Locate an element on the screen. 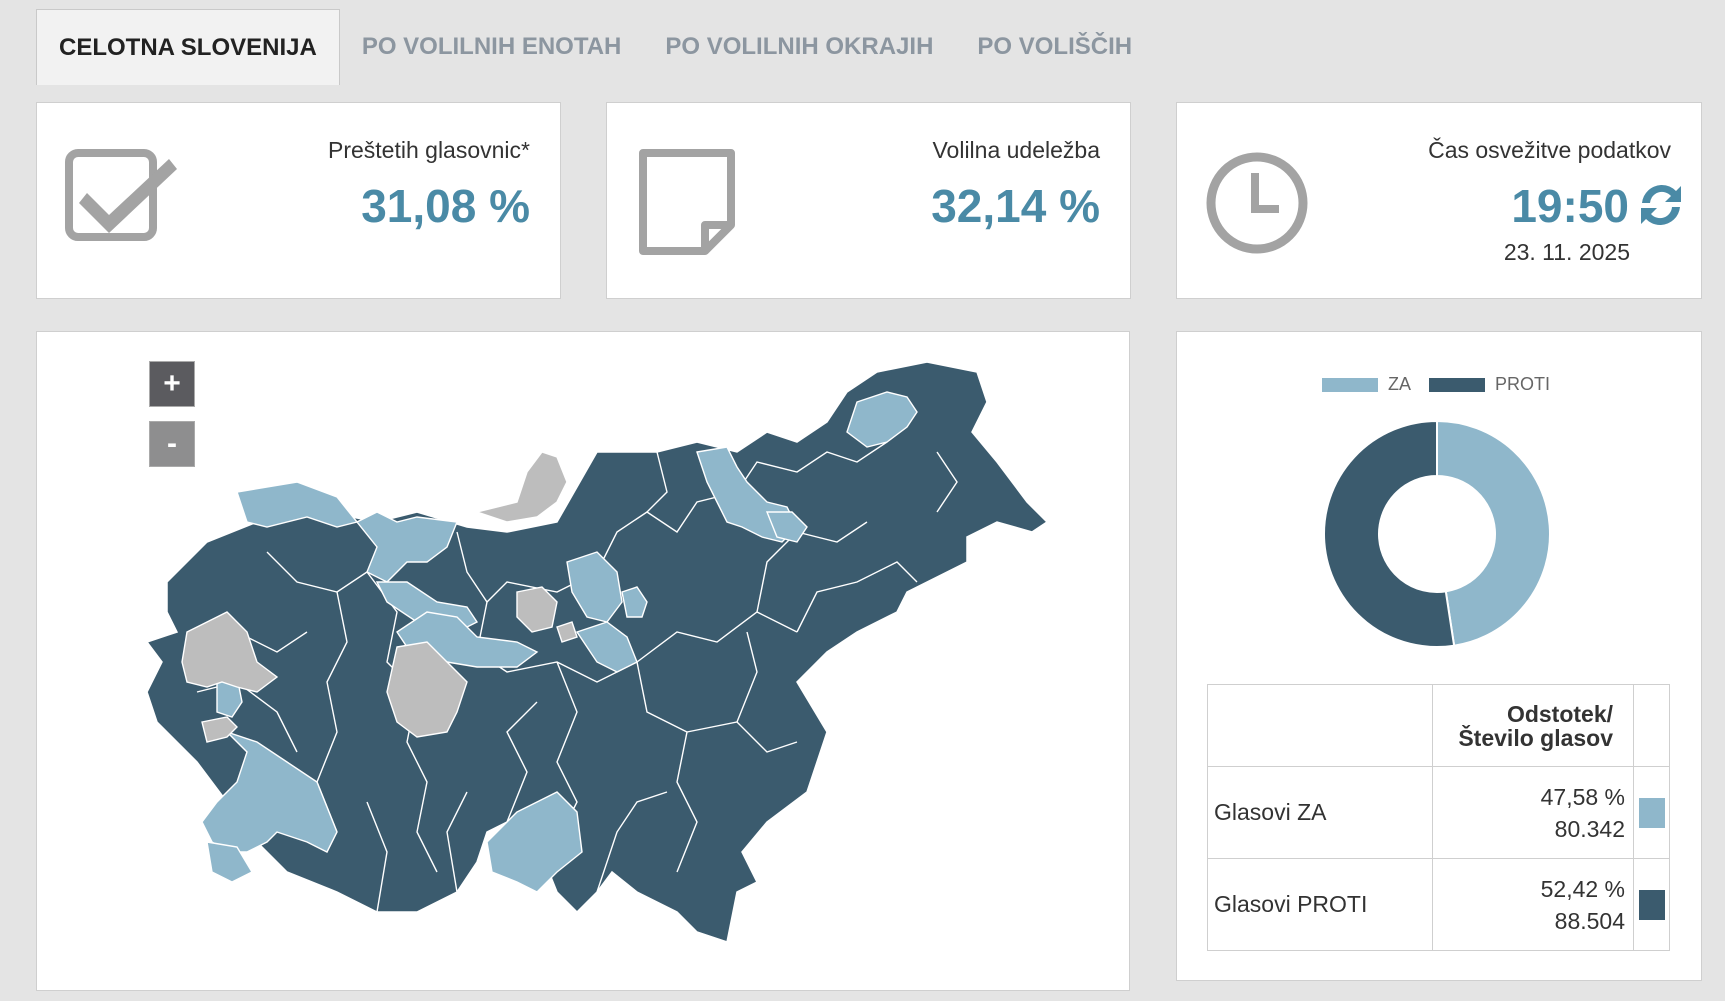 The width and height of the screenshot is (1725, 1001). donut-slice-za is located at coordinates (1493, 533).